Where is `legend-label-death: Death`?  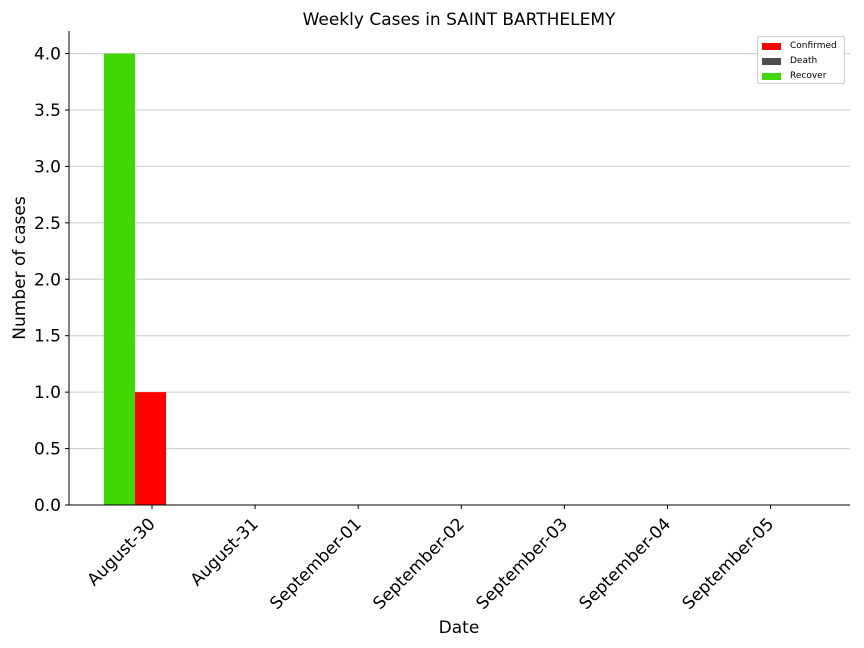 legend-label-death: Death is located at coordinates (804, 61).